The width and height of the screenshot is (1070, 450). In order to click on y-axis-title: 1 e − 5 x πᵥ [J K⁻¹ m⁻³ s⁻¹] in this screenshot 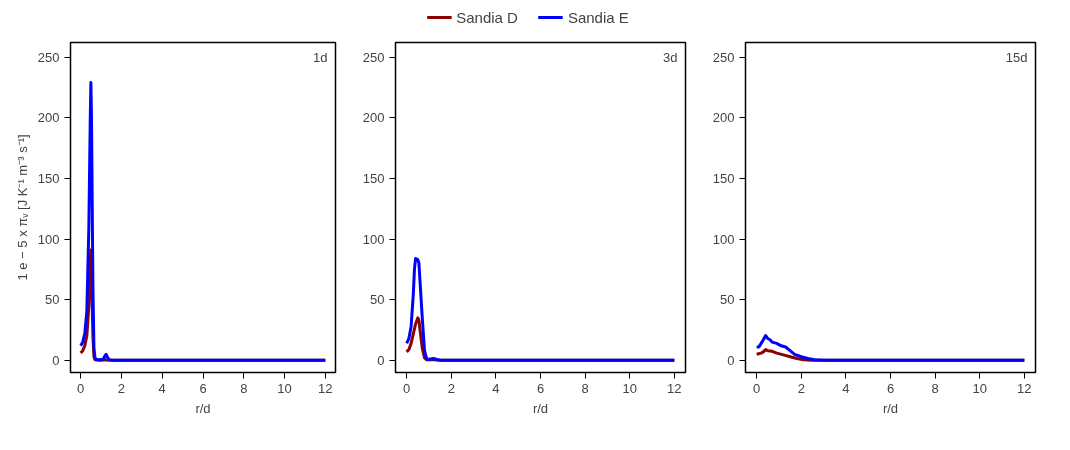, I will do `click(22, 207)`.